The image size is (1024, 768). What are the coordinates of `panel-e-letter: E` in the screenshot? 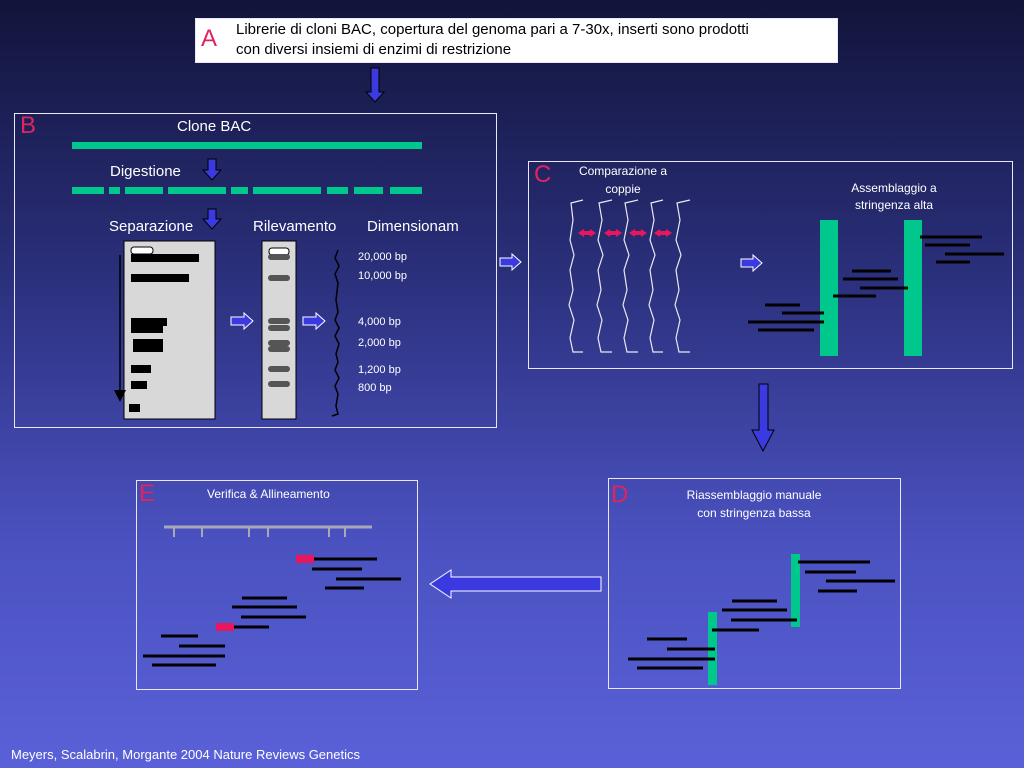 It's located at (147, 493).